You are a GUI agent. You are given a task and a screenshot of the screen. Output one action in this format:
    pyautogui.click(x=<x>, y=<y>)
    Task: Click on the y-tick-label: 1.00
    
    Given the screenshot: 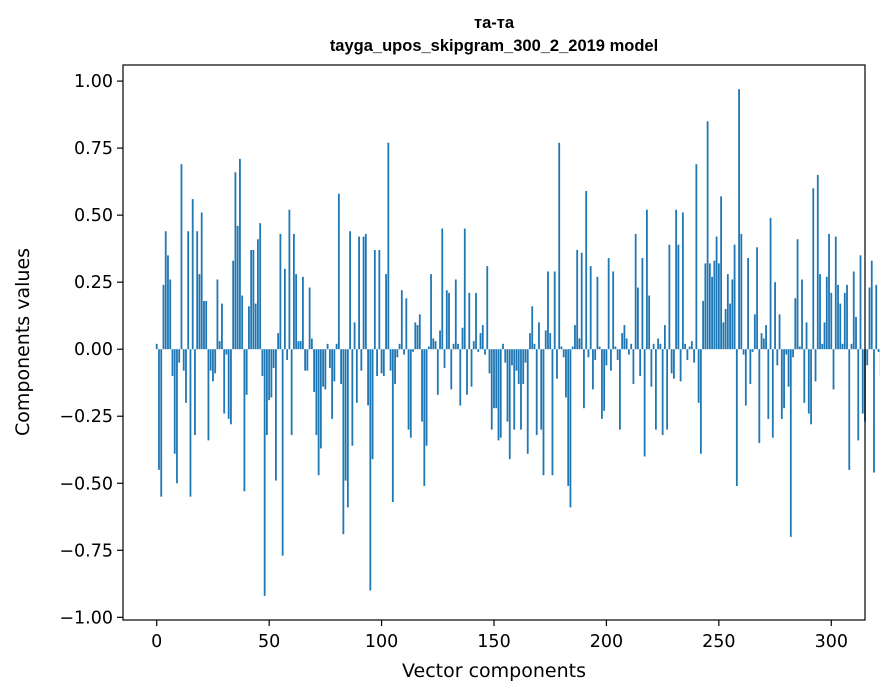 What is the action you would take?
    pyautogui.click(x=93, y=82)
    